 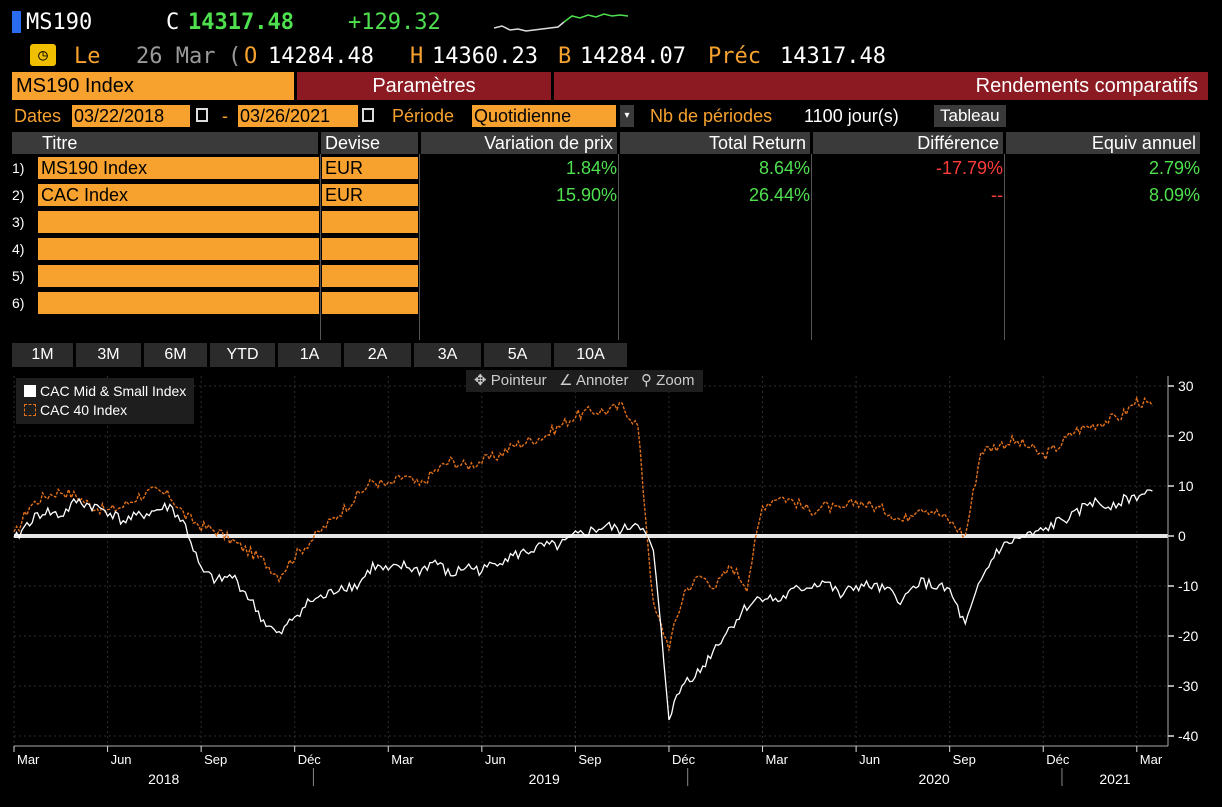 I want to click on y-tick-label: 30, so click(x=1186, y=386).